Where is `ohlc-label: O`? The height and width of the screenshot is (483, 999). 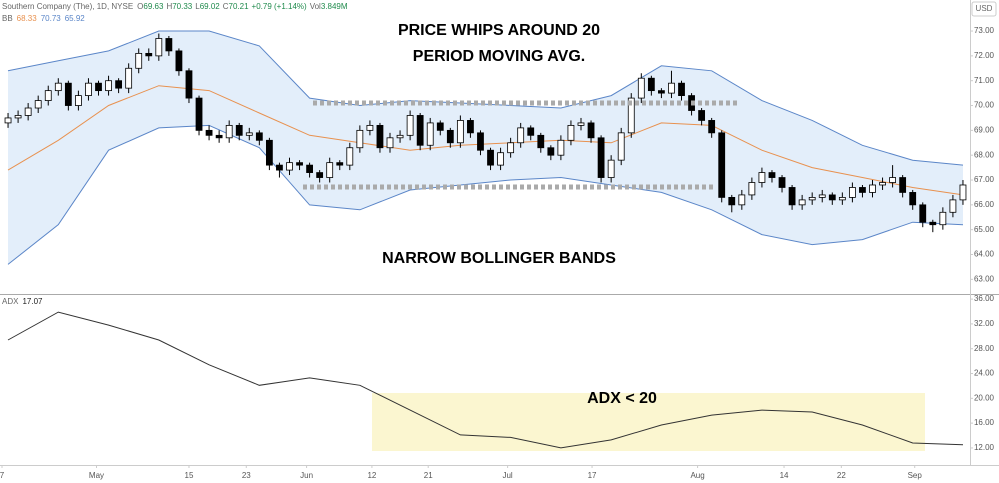
ohlc-label: O is located at coordinates (140, 6).